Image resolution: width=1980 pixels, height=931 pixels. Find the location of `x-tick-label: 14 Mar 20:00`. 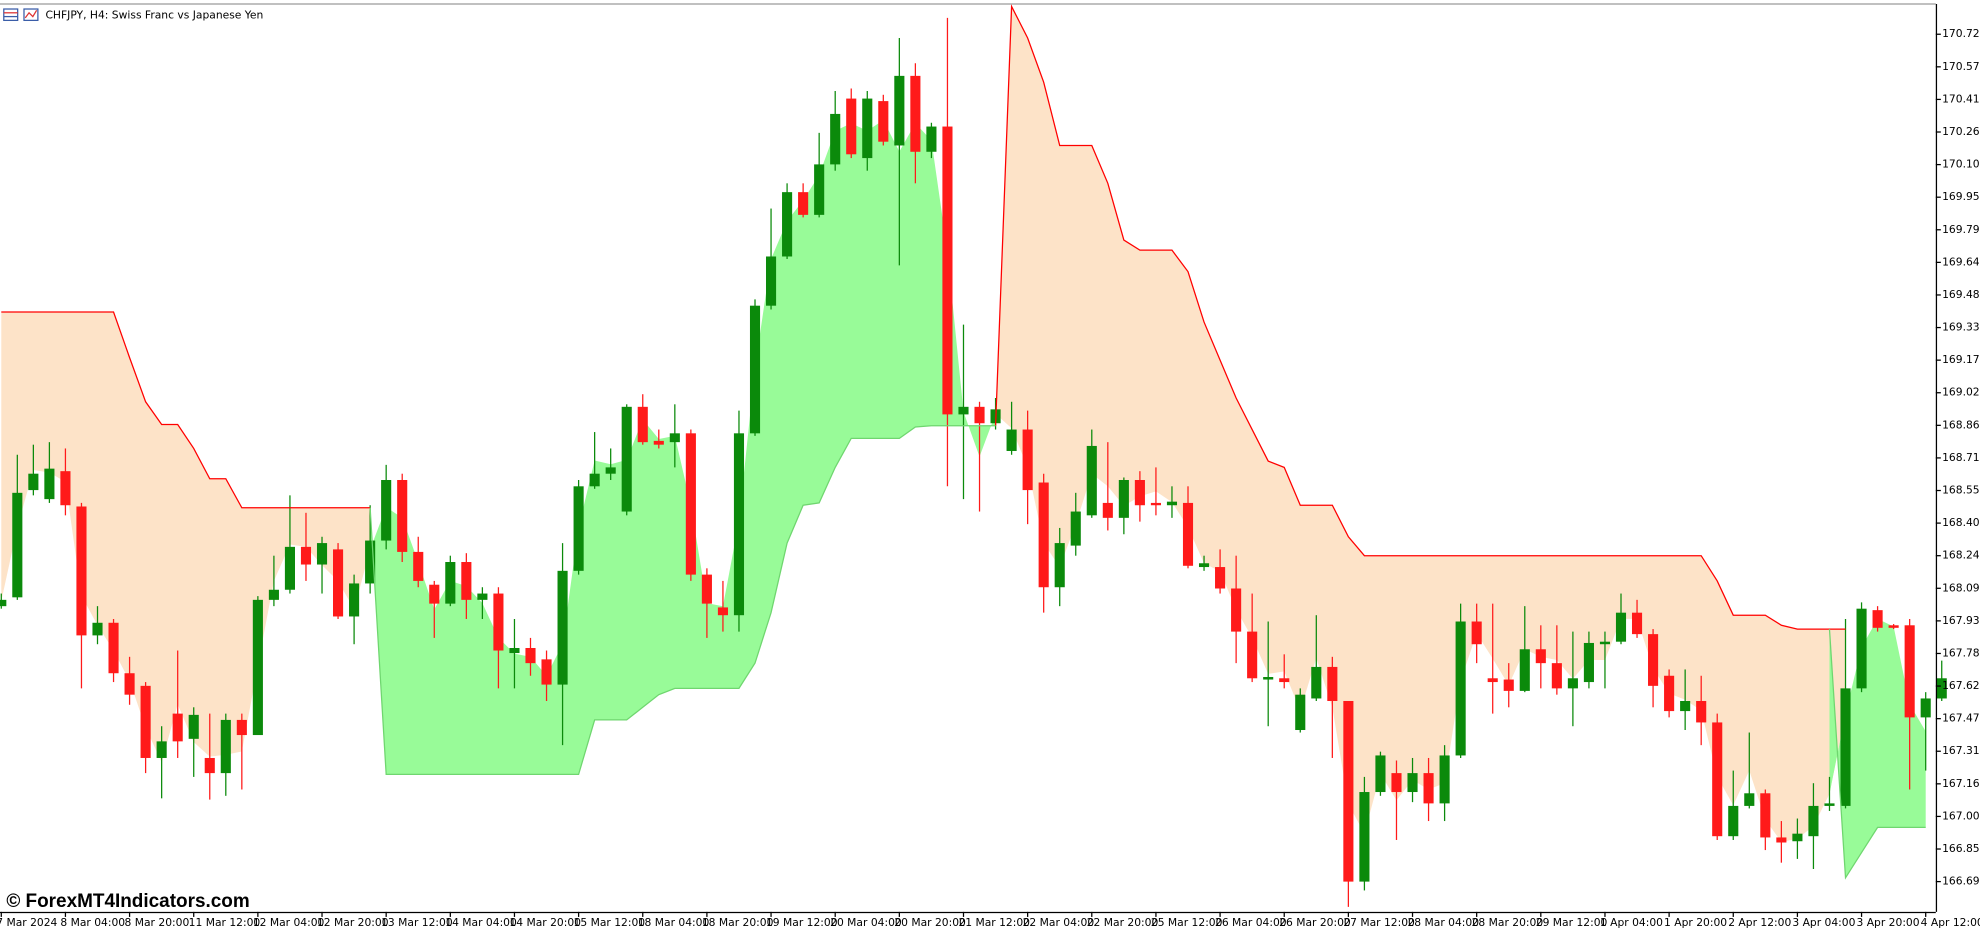

x-tick-label: 14 Mar 20:00 is located at coordinates (545, 922).